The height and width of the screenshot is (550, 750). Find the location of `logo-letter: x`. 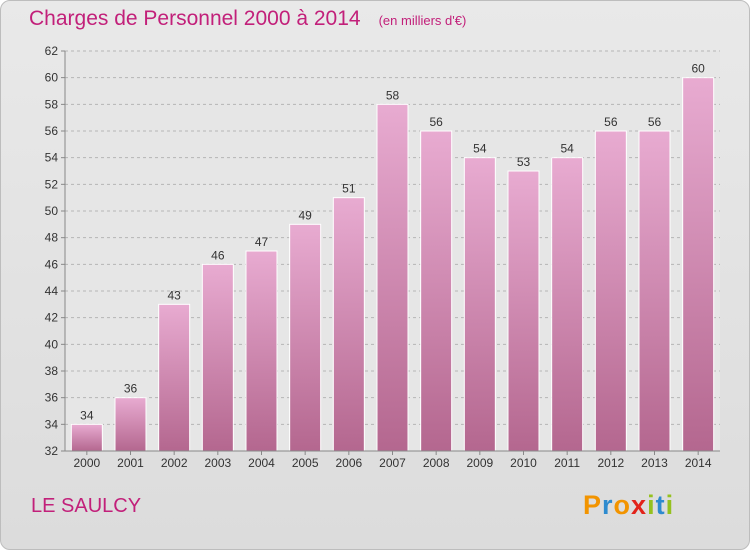

logo-letter: x is located at coordinates (639, 505).